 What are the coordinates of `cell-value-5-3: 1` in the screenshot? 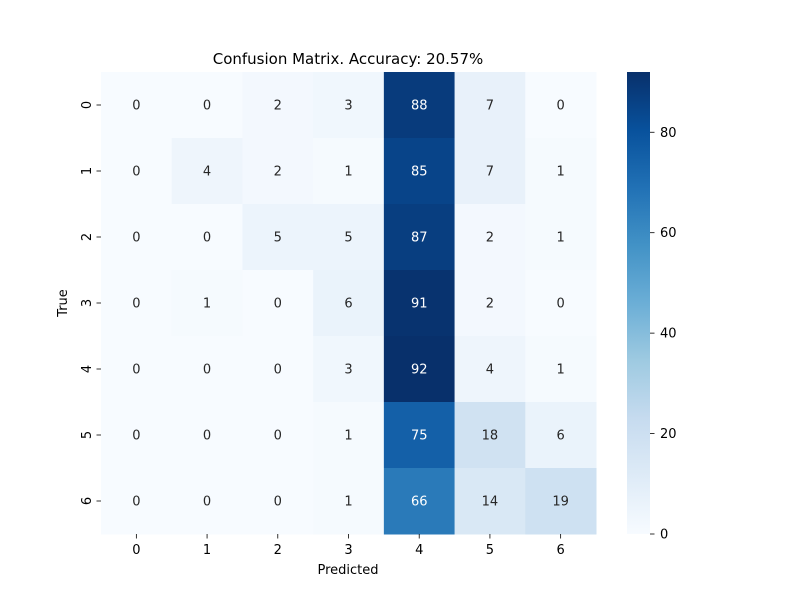 It's located at (348, 436).